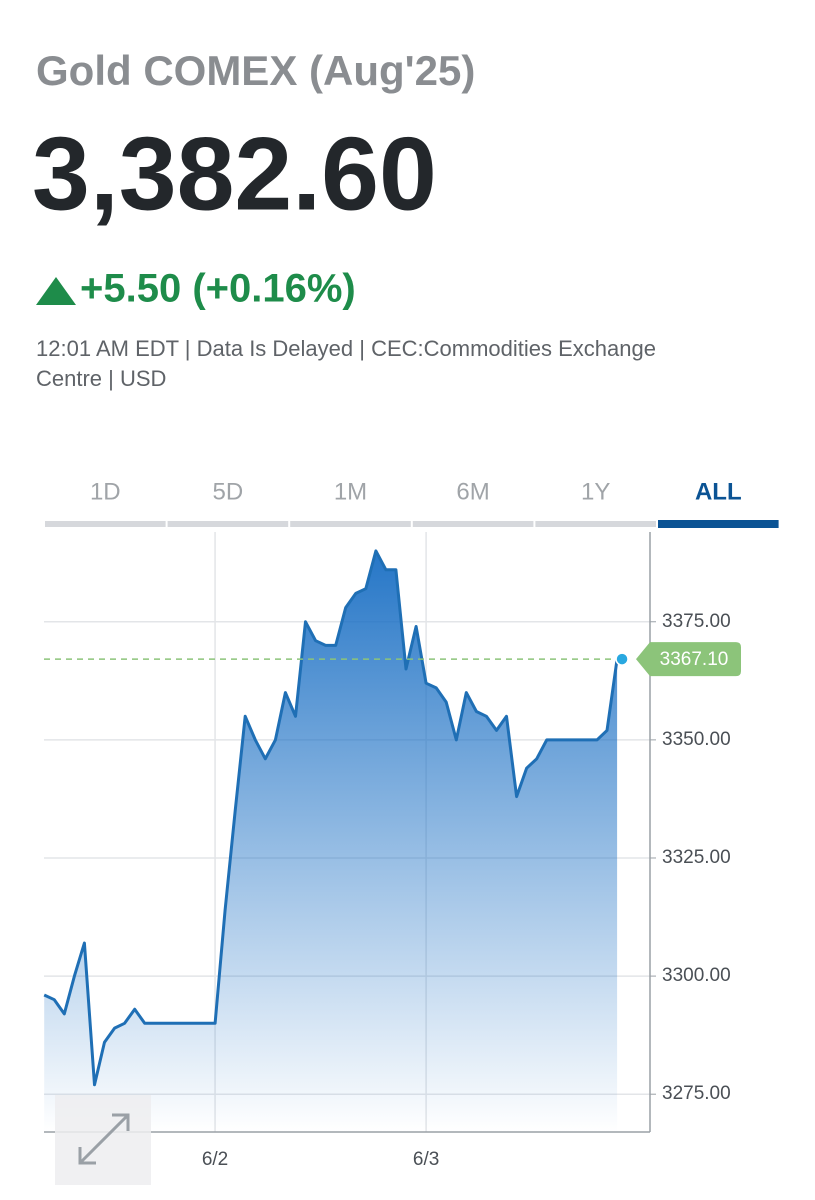  Describe the element at coordinates (472, 491) in the screenshot. I see `tab-label: 6M` at that location.